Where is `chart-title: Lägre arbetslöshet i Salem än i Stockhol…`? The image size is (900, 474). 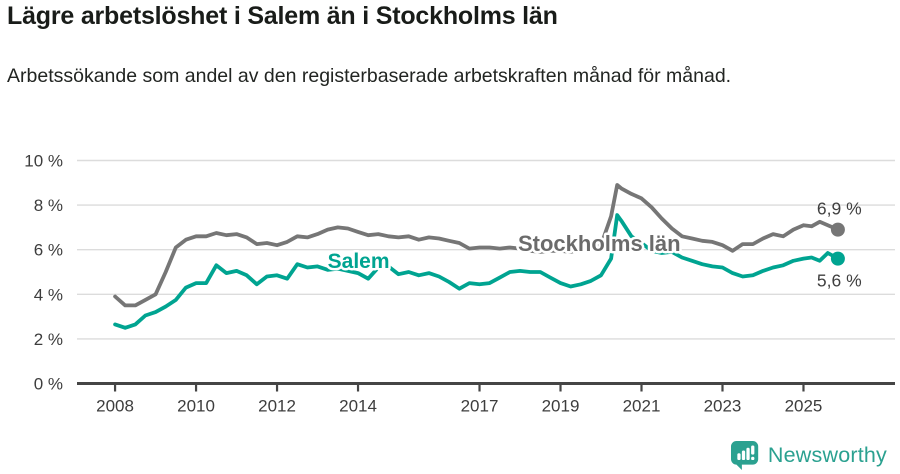
chart-title: Lägre arbetslöshet i Salem än i Stockhol… is located at coordinates (282, 16).